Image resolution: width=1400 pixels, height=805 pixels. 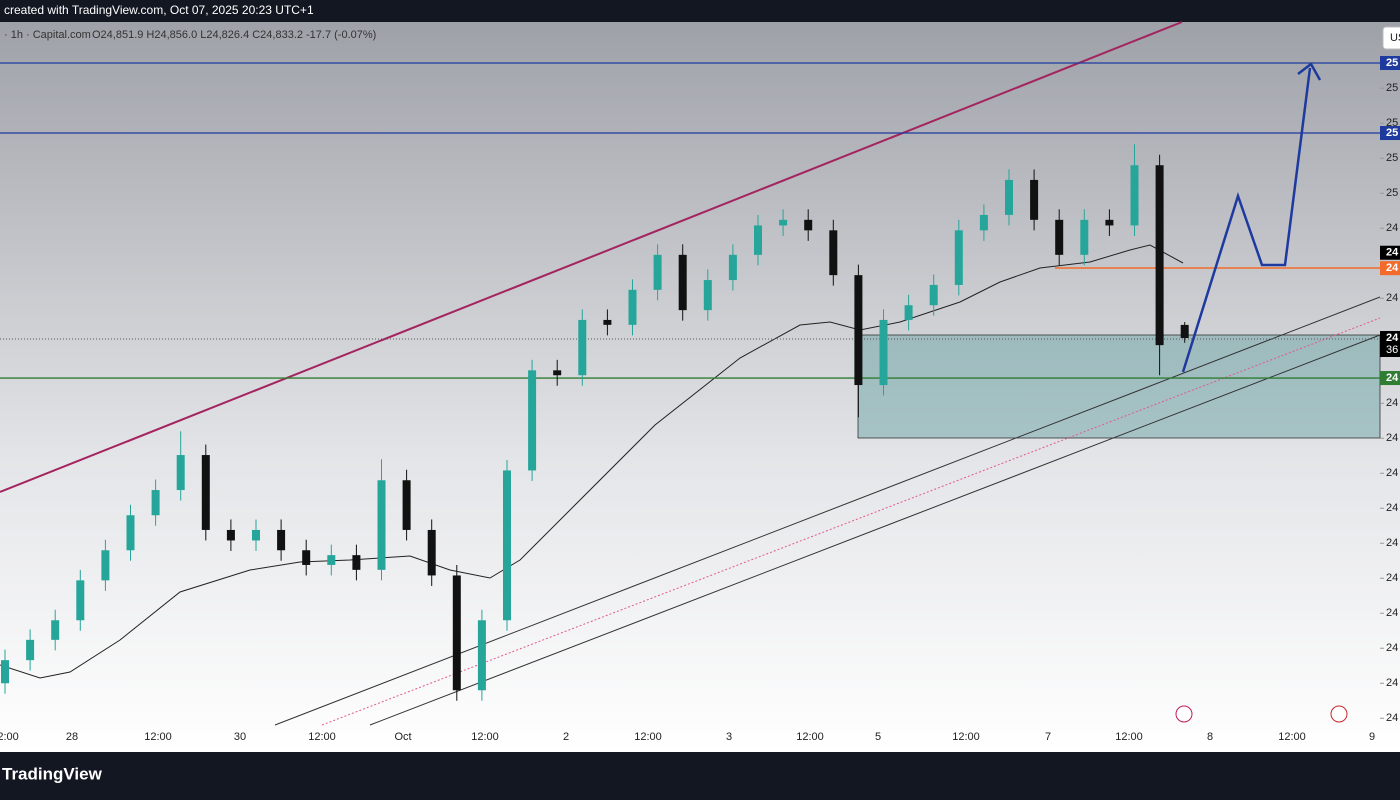 What do you see at coordinates (1184, 714) in the screenshot?
I see `event-icon` at bounding box center [1184, 714].